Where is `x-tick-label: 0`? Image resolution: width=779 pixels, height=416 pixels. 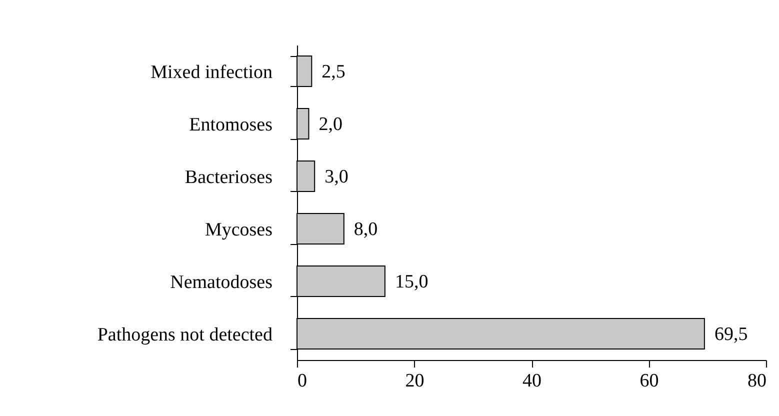
x-tick-label: 0 is located at coordinates (302, 381).